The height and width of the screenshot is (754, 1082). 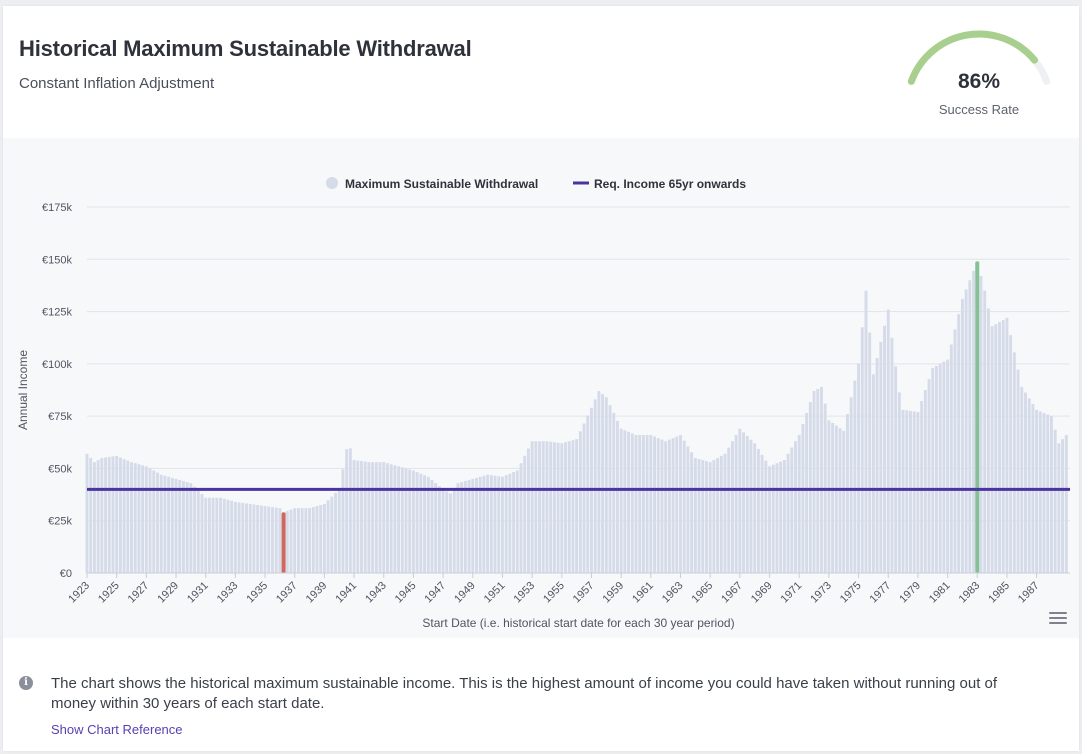 What do you see at coordinates (1029, 593) in the screenshot?
I see `x-tick-label: 1987` at bounding box center [1029, 593].